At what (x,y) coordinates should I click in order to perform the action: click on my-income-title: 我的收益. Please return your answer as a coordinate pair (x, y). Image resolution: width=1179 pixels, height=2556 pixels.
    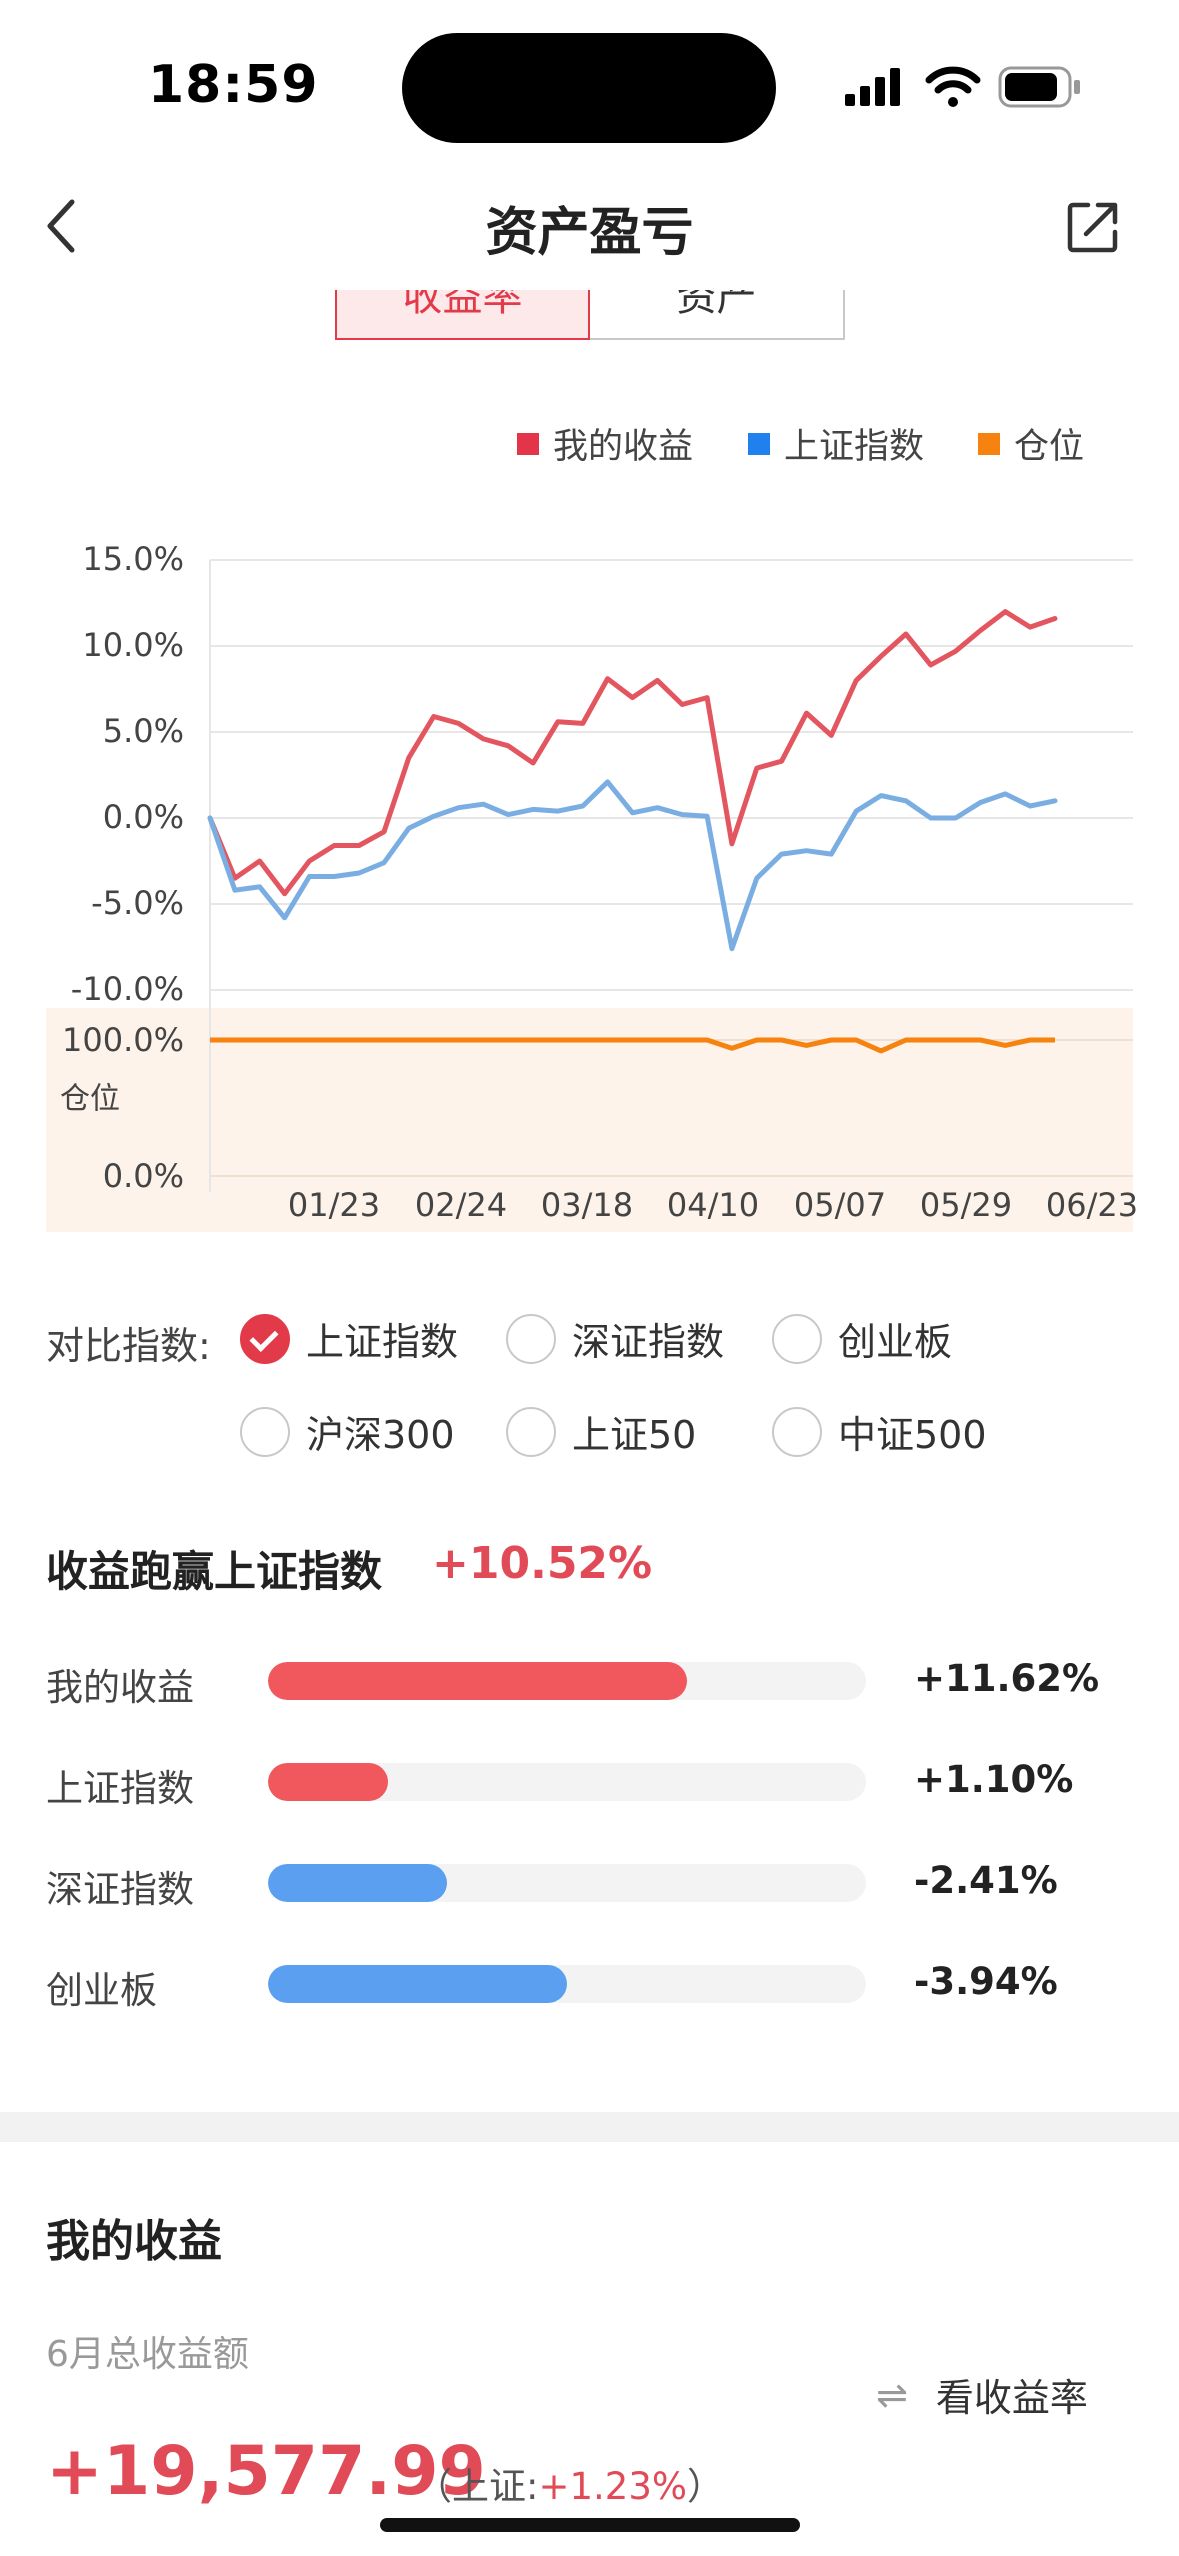
    Looking at the image, I should click on (134, 2241).